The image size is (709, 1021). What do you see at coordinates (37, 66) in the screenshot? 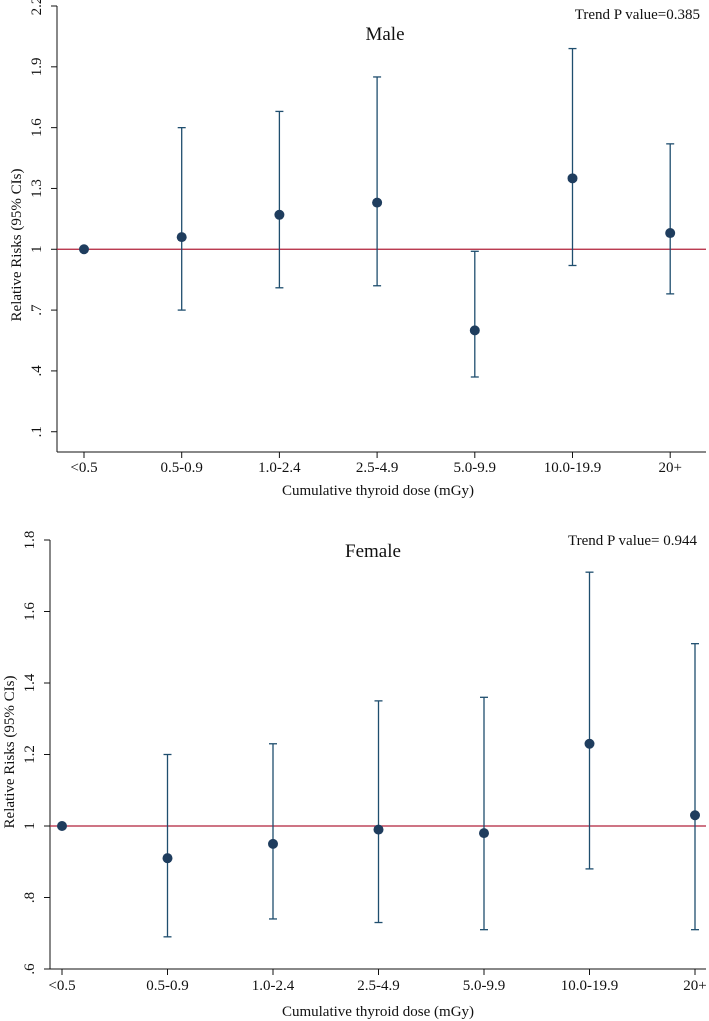
I see `male-y-tick-label: 1.9` at bounding box center [37, 66].